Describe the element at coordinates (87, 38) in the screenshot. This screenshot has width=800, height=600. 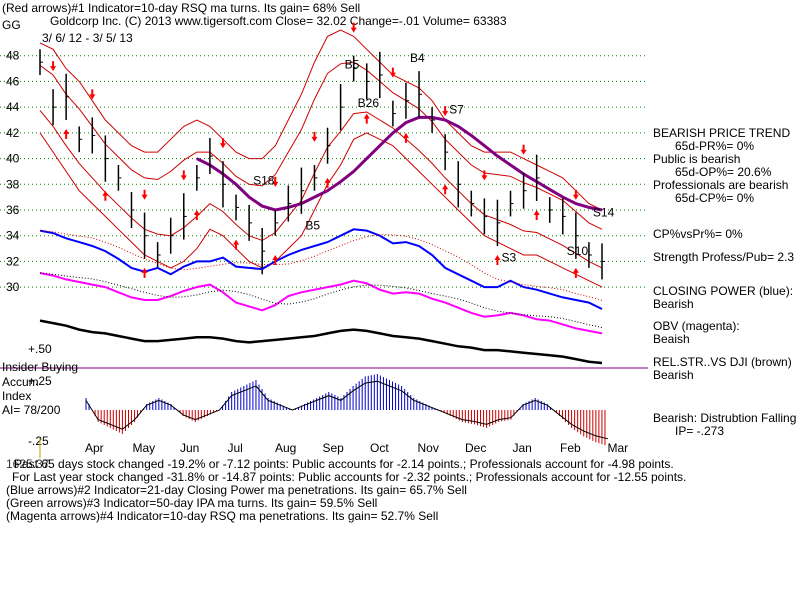
I see `date-range: 3/ 6/ 12 - 3/ 5/ 13` at that location.